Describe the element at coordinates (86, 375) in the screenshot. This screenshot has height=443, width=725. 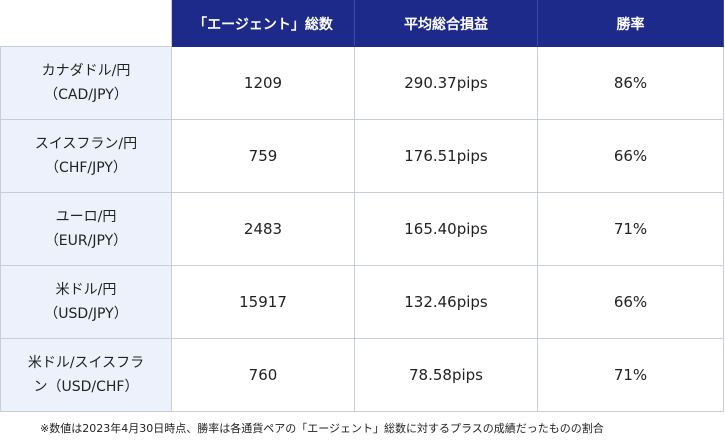
I see `pair-cell: 米ドル/スイスフラ ン（USD/CHF）` at that location.